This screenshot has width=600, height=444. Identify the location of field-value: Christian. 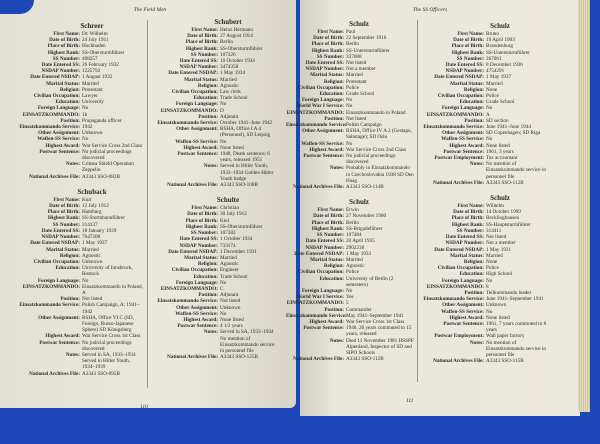
(230, 208).